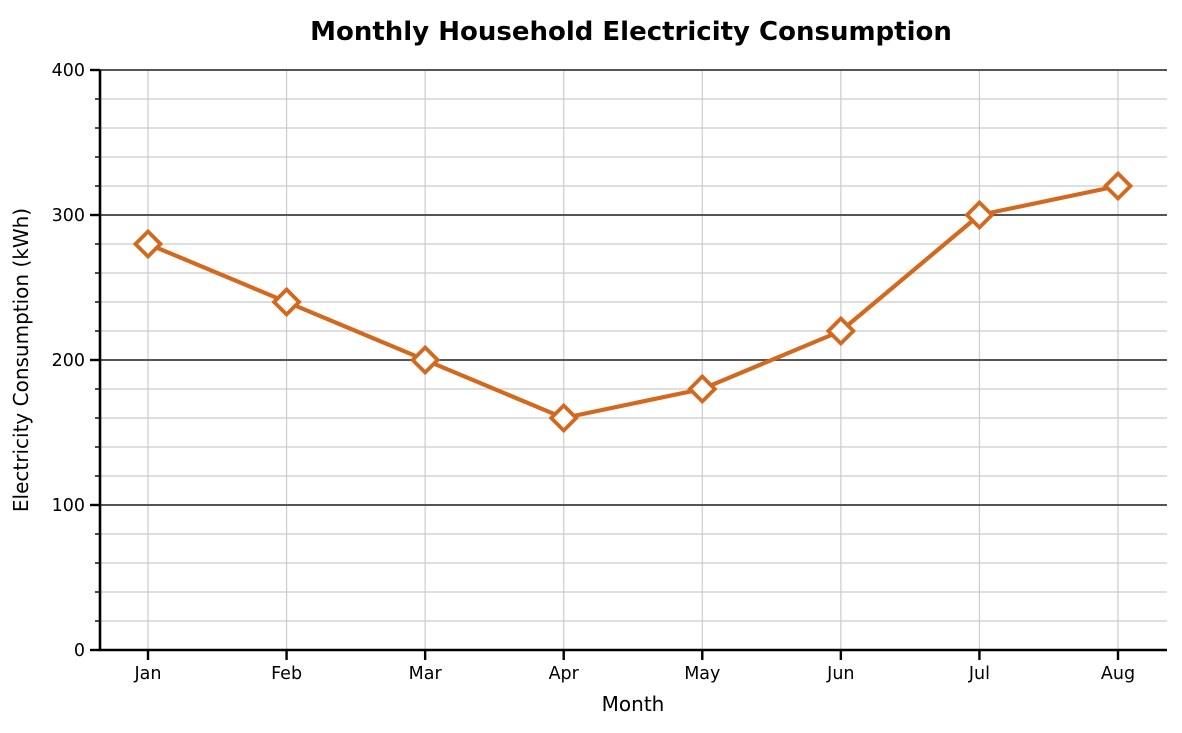  What do you see at coordinates (840, 674) in the screenshot?
I see `x-tick-label: Jun` at bounding box center [840, 674].